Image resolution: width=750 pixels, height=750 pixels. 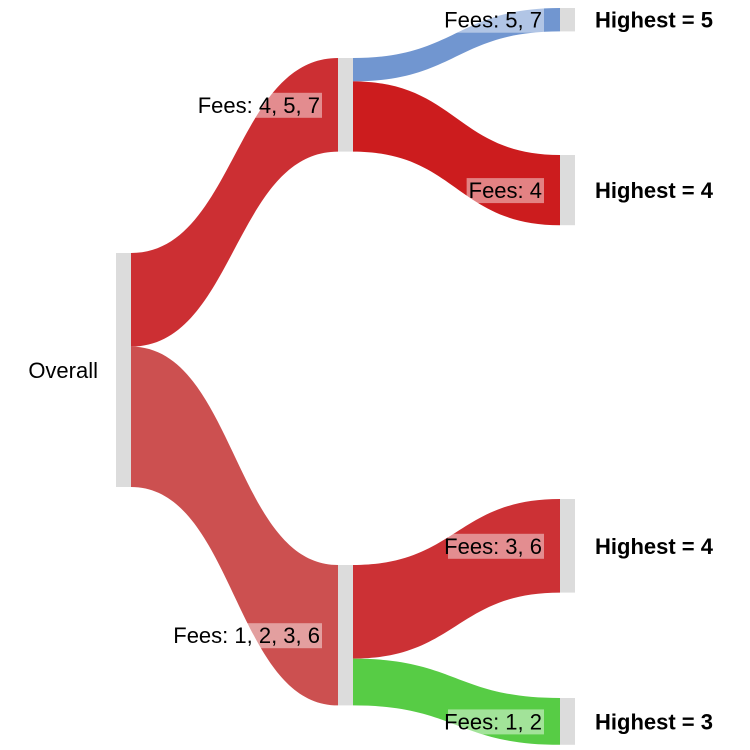 I want to click on outcome-label-g57: Highest = 5, so click(x=654, y=20).